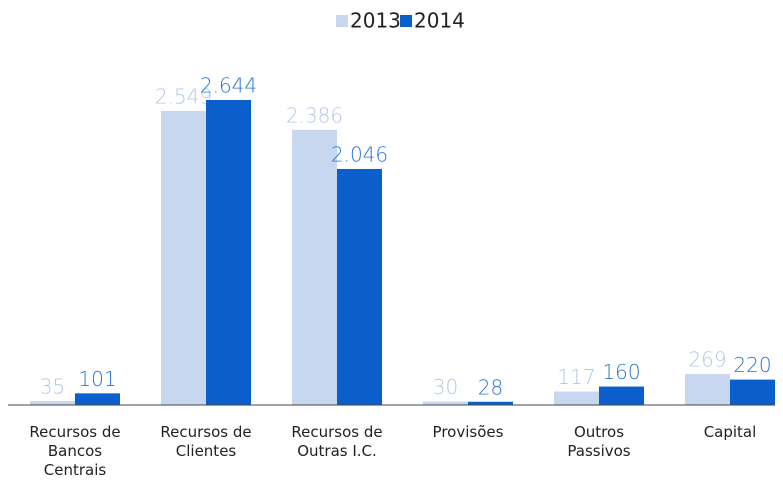 This screenshot has height=481, width=783. Describe the element at coordinates (621, 372) in the screenshot. I see `value-label: 160` at that location.